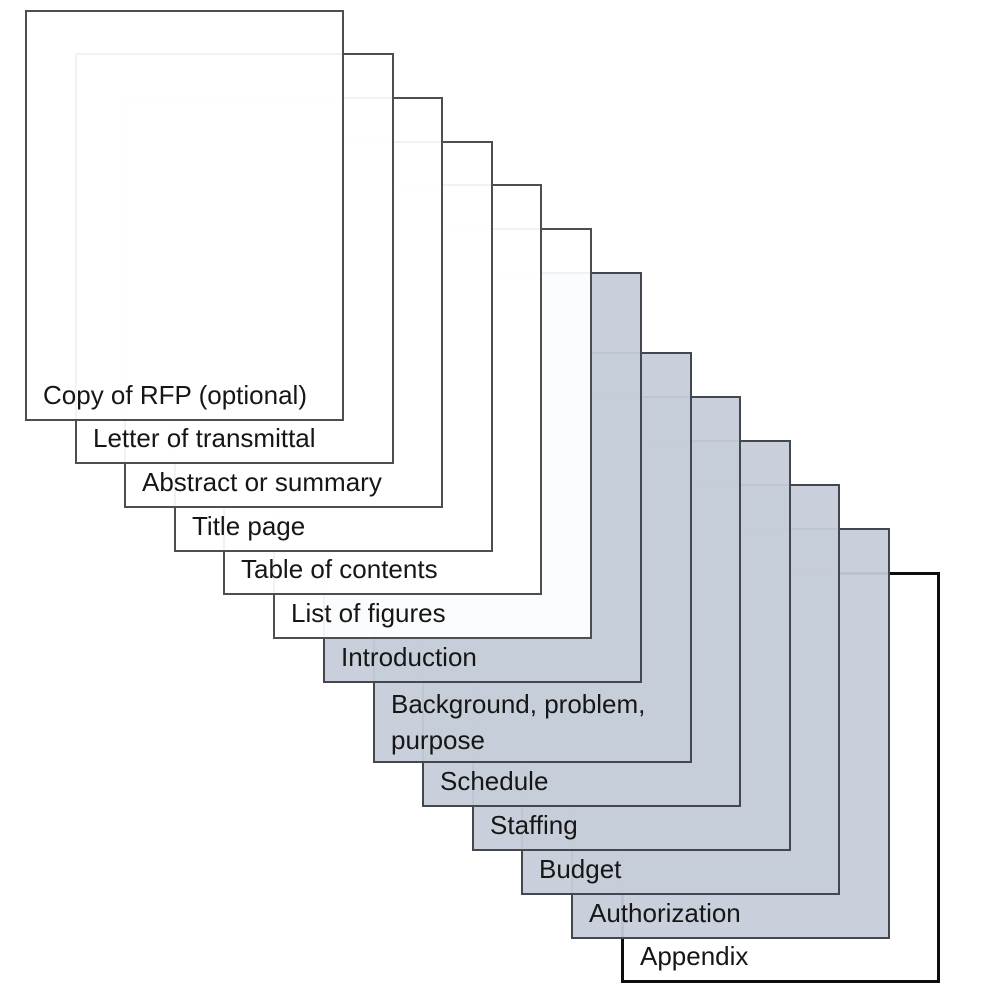 The image size is (1000, 1006). I want to click on page-label-line: Introduction, so click(409, 657).